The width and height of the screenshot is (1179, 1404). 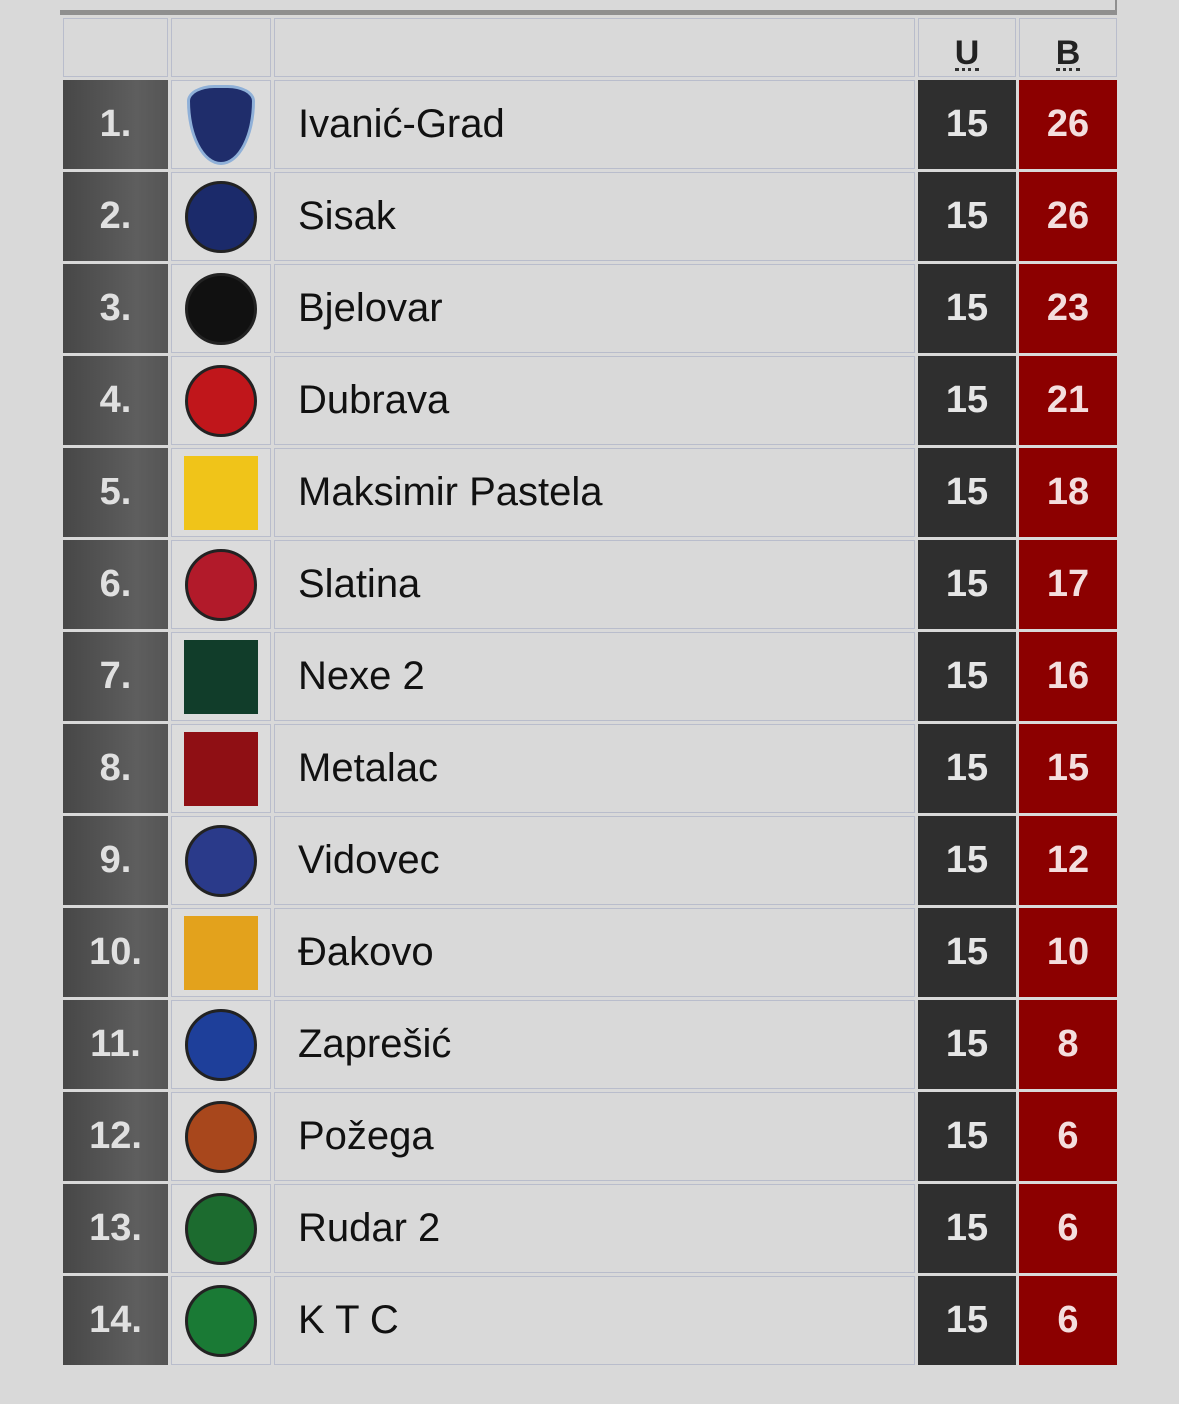 What do you see at coordinates (594, 1044) in the screenshot?
I see `team-name: Zaprešić` at bounding box center [594, 1044].